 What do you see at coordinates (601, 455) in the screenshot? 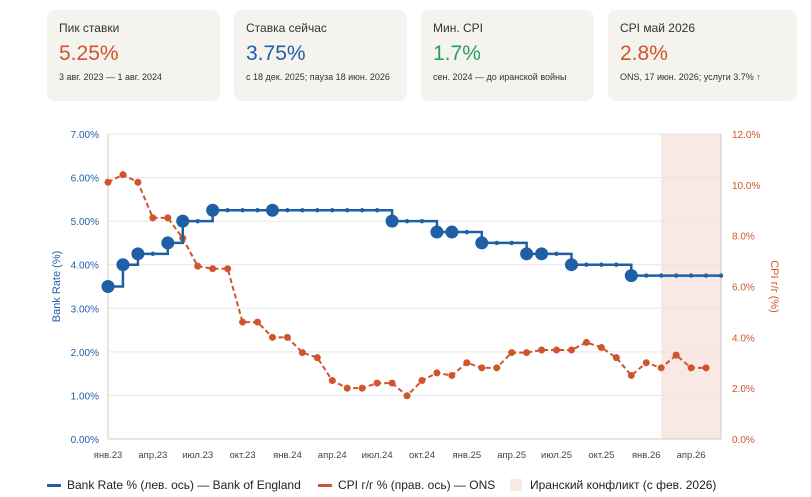
I see `x-tick-label: окт.25` at bounding box center [601, 455].